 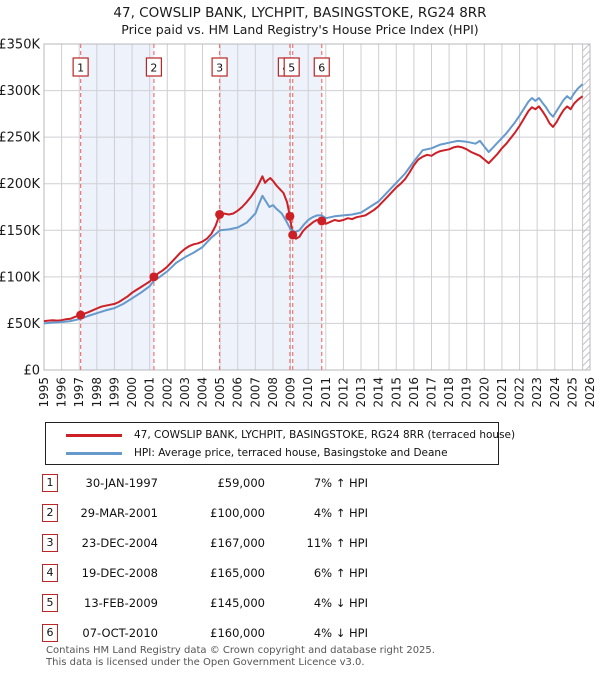 What do you see at coordinates (237, 633) in the screenshot?
I see `sale-price: £160,000` at bounding box center [237, 633].